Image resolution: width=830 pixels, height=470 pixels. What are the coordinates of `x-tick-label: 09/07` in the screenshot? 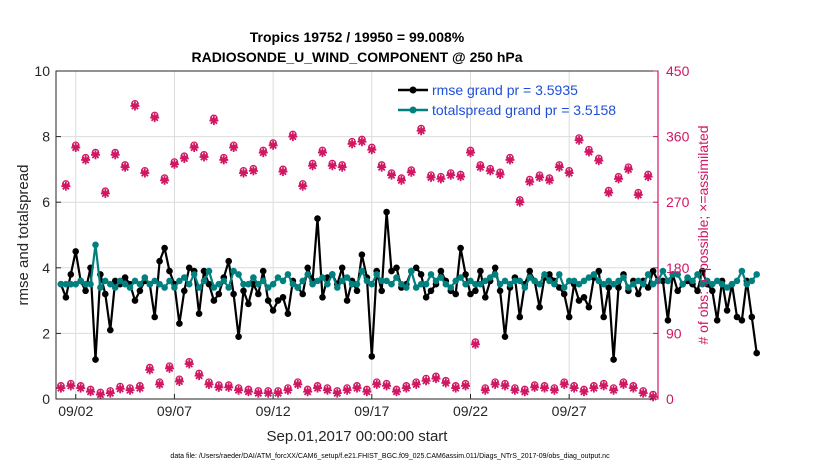 It's located at (174, 411).